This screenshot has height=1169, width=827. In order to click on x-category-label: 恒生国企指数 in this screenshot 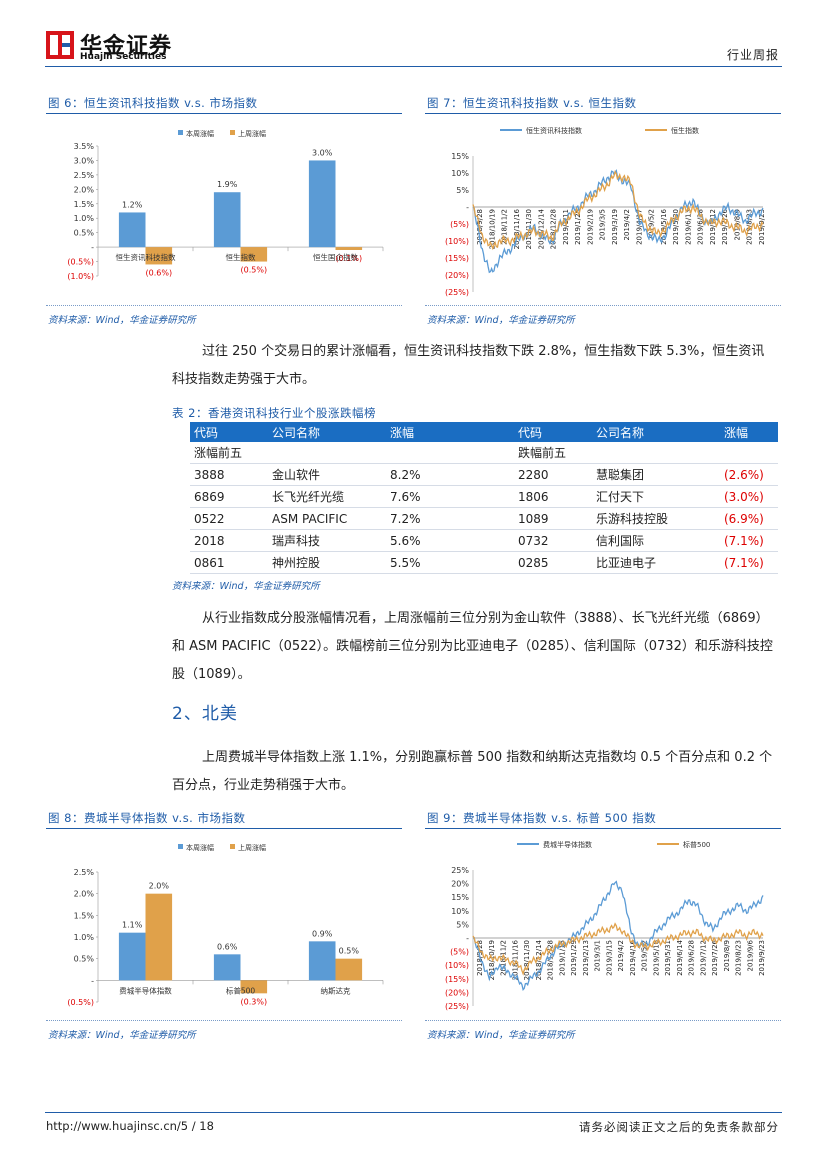, I will do `click(335, 257)`.